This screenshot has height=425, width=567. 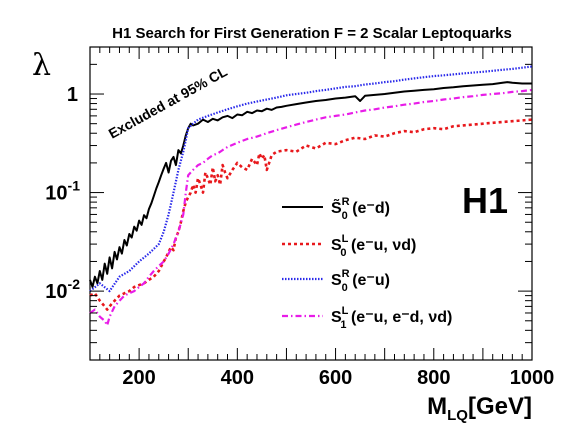 What do you see at coordinates (485, 200) in the screenshot?
I see `brand-label: H1` at bounding box center [485, 200].